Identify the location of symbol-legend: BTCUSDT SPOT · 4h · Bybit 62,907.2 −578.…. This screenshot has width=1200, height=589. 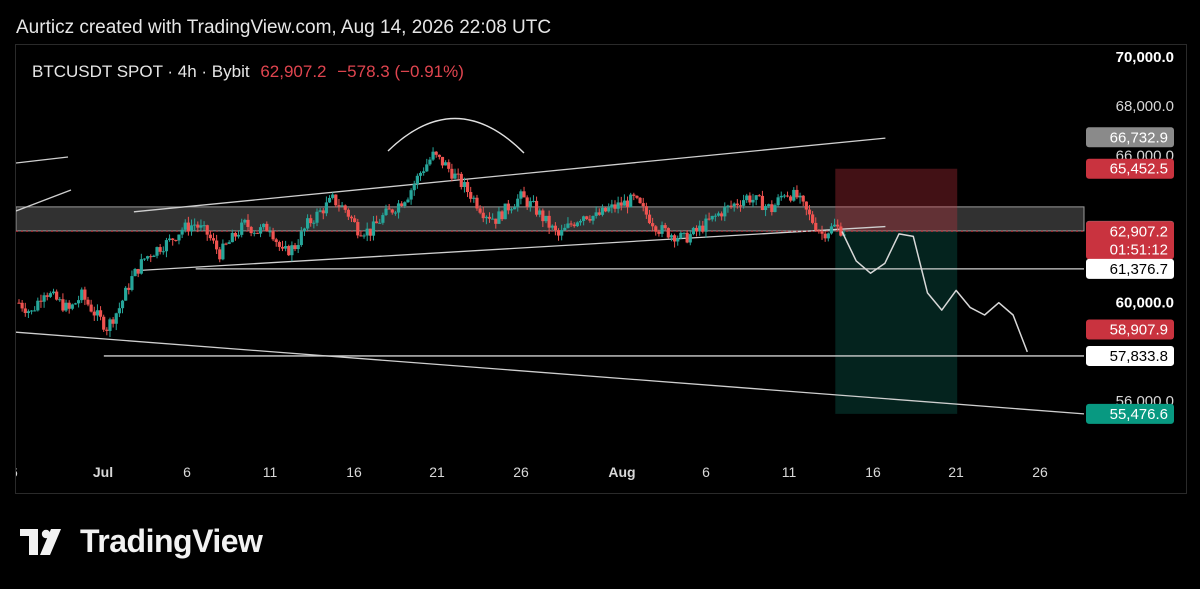
(248, 72).